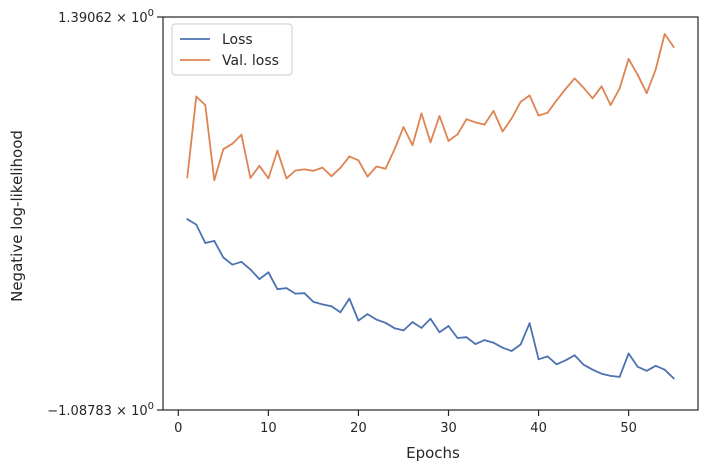  What do you see at coordinates (100, 410) in the screenshot?
I see `y-tick-label: −1.08783 × 100` at bounding box center [100, 410].